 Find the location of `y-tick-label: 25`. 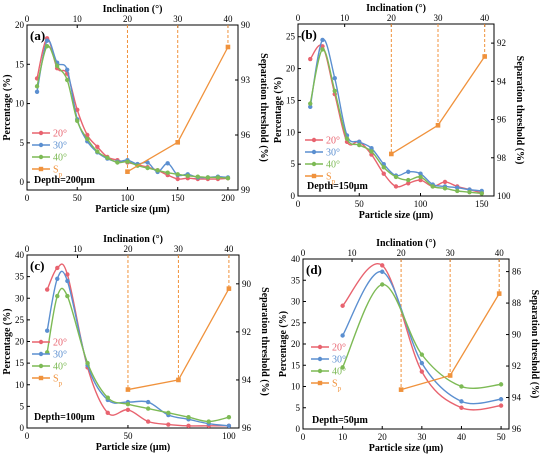

y-tick-label: 25 is located at coordinates (296, 323).